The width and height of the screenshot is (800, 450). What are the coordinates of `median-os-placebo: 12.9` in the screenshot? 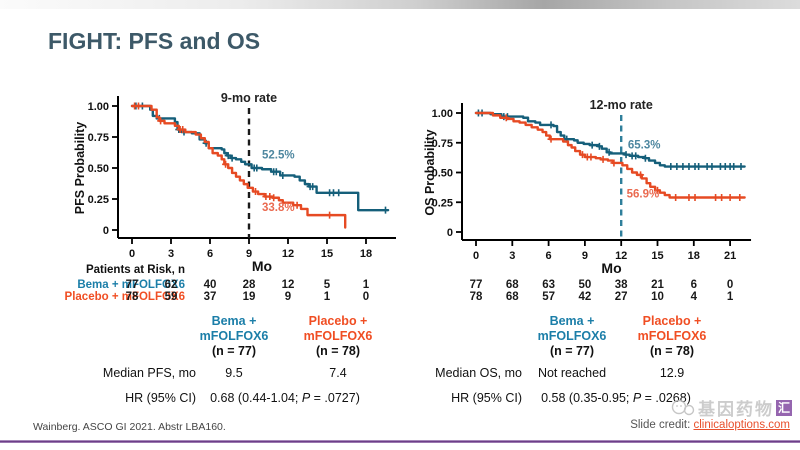 It's located at (672, 373).